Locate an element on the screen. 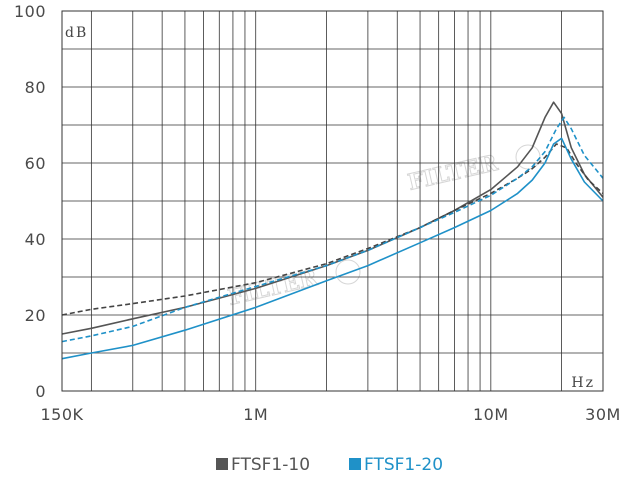  x-tick-label: 10M is located at coordinates (491, 414).